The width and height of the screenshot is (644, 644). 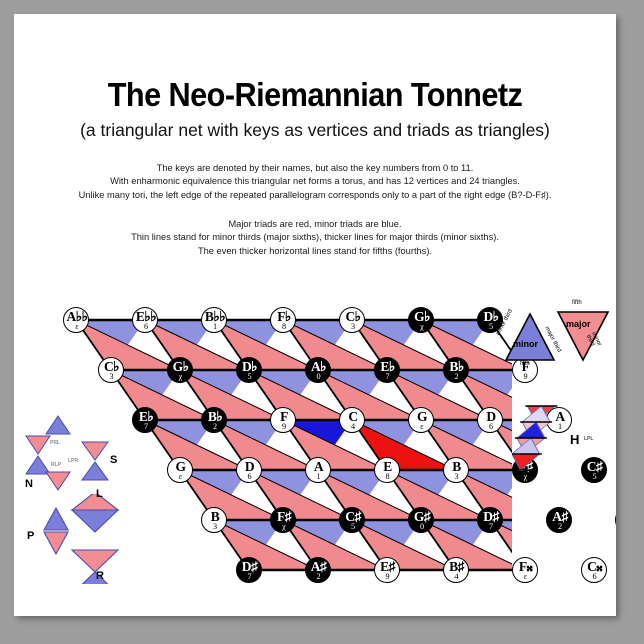 What do you see at coordinates (560, 426) in the screenshot?
I see `vertex-key-number: 1` at bounding box center [560, 426].